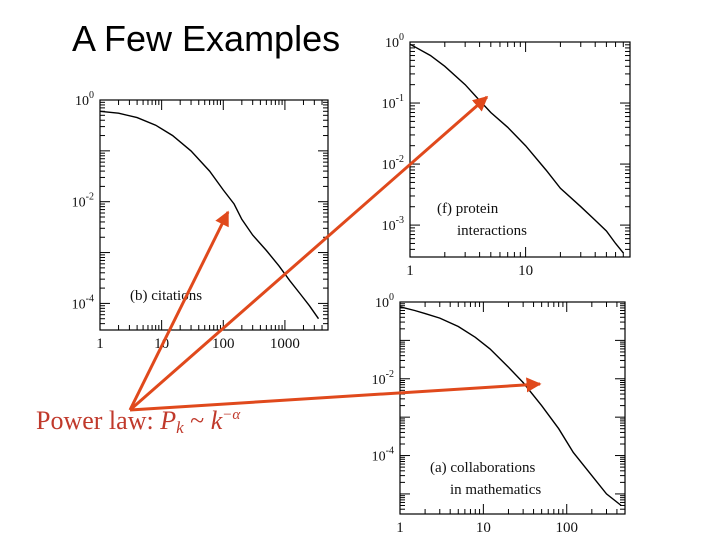 The width and height of the screenshot is (720, 540). I want to click on plot-frame, so click(512, 408).